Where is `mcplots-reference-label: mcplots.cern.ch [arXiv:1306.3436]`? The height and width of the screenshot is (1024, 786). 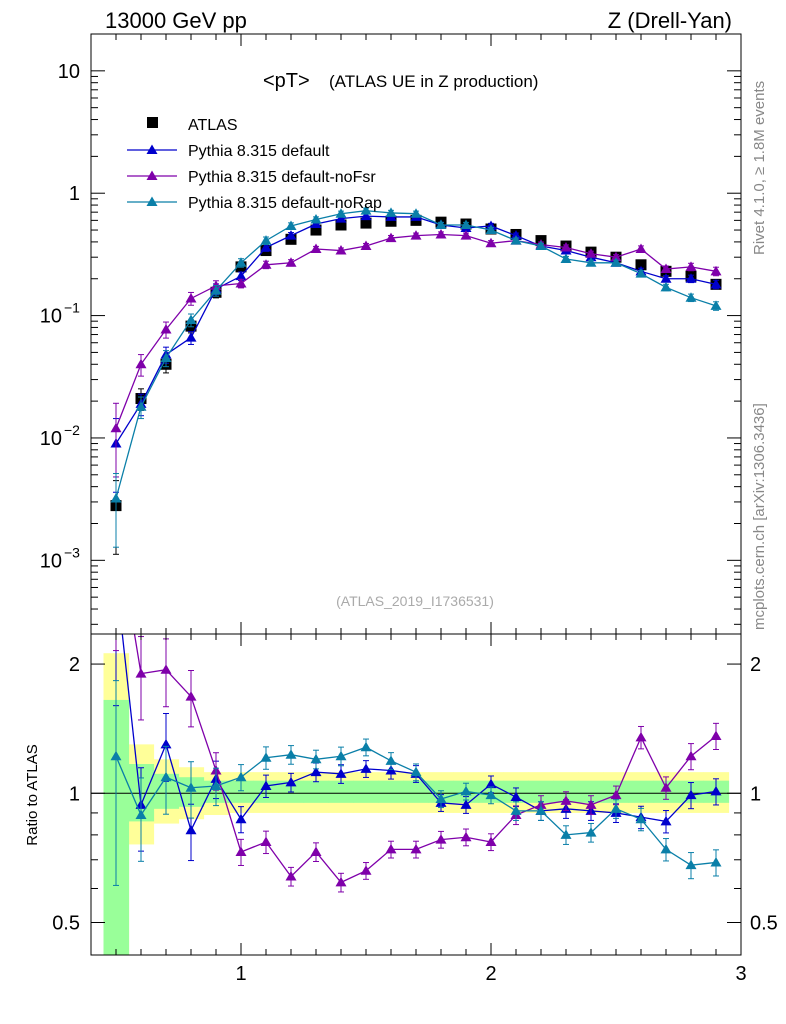 mcplots-reference-label: mcplots.cern.ch [arXiv:1306.3436] is located at coordinates (759, 516).